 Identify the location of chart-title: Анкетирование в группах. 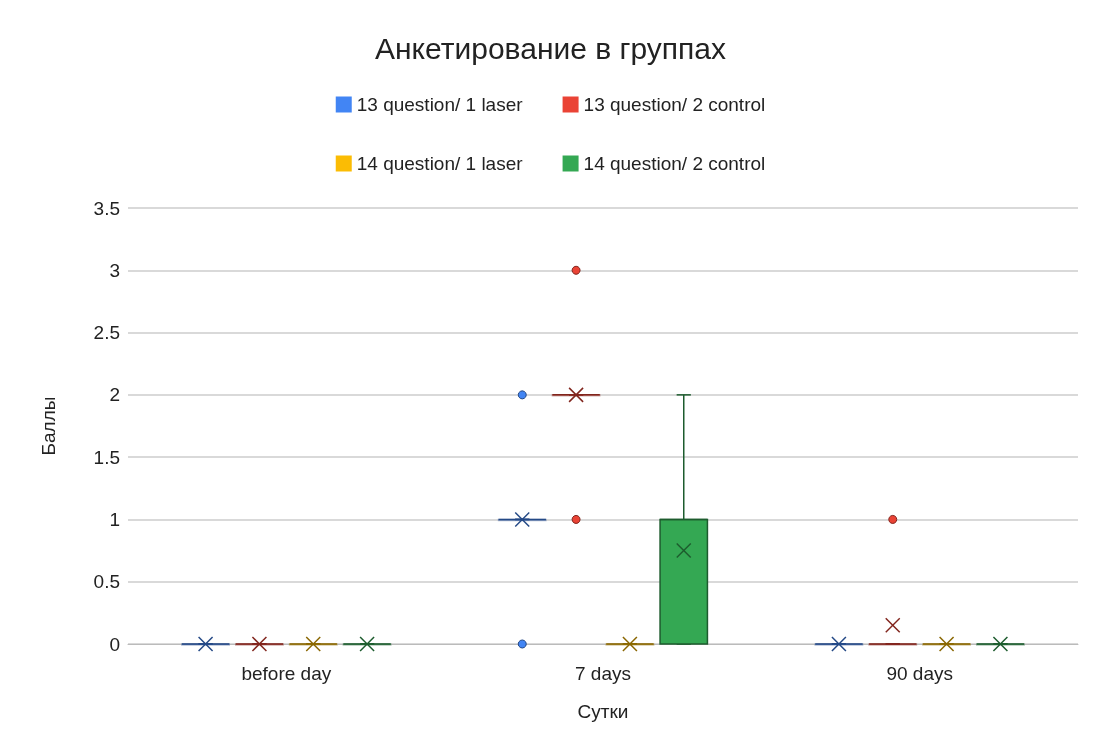
(550, 48).